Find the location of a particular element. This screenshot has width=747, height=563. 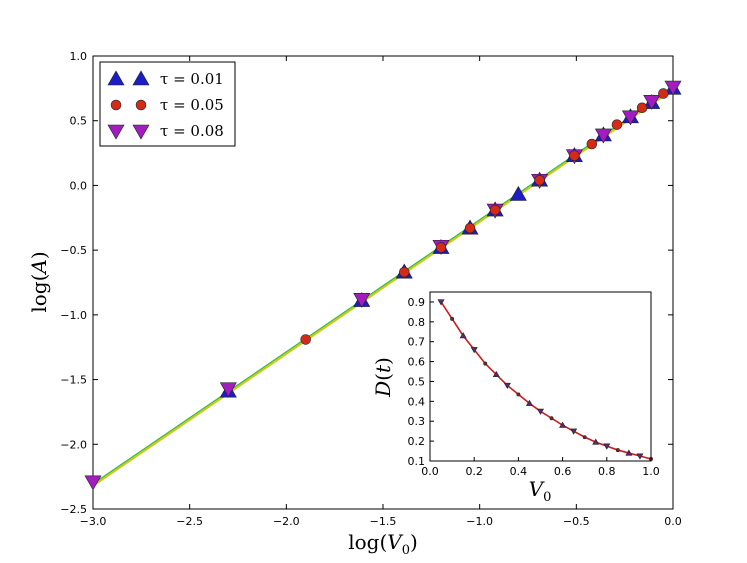

inset-y-tick-label: 0.7 is located at coordinates (417, 342).